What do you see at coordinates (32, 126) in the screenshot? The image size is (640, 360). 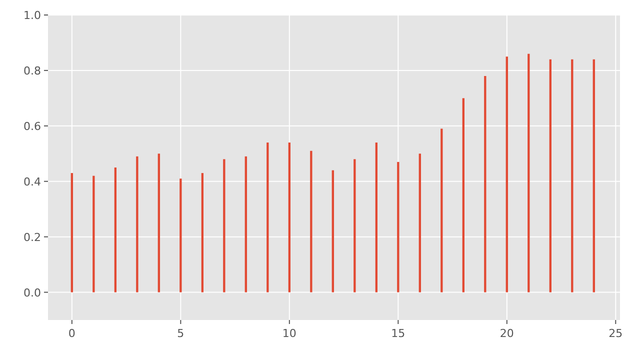 I see `y-tick-label: 0.6` at bounding box center [32, 126].